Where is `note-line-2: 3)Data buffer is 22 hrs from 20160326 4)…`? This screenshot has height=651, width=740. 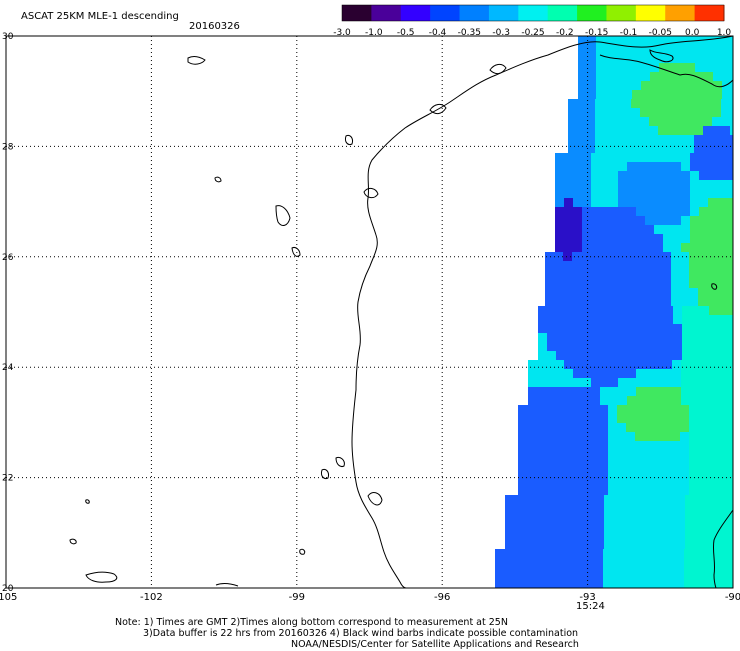
note-line-2: 3)Data buffer is 22 hrs from 20160326 4)… is located at coordinates (361, 633).